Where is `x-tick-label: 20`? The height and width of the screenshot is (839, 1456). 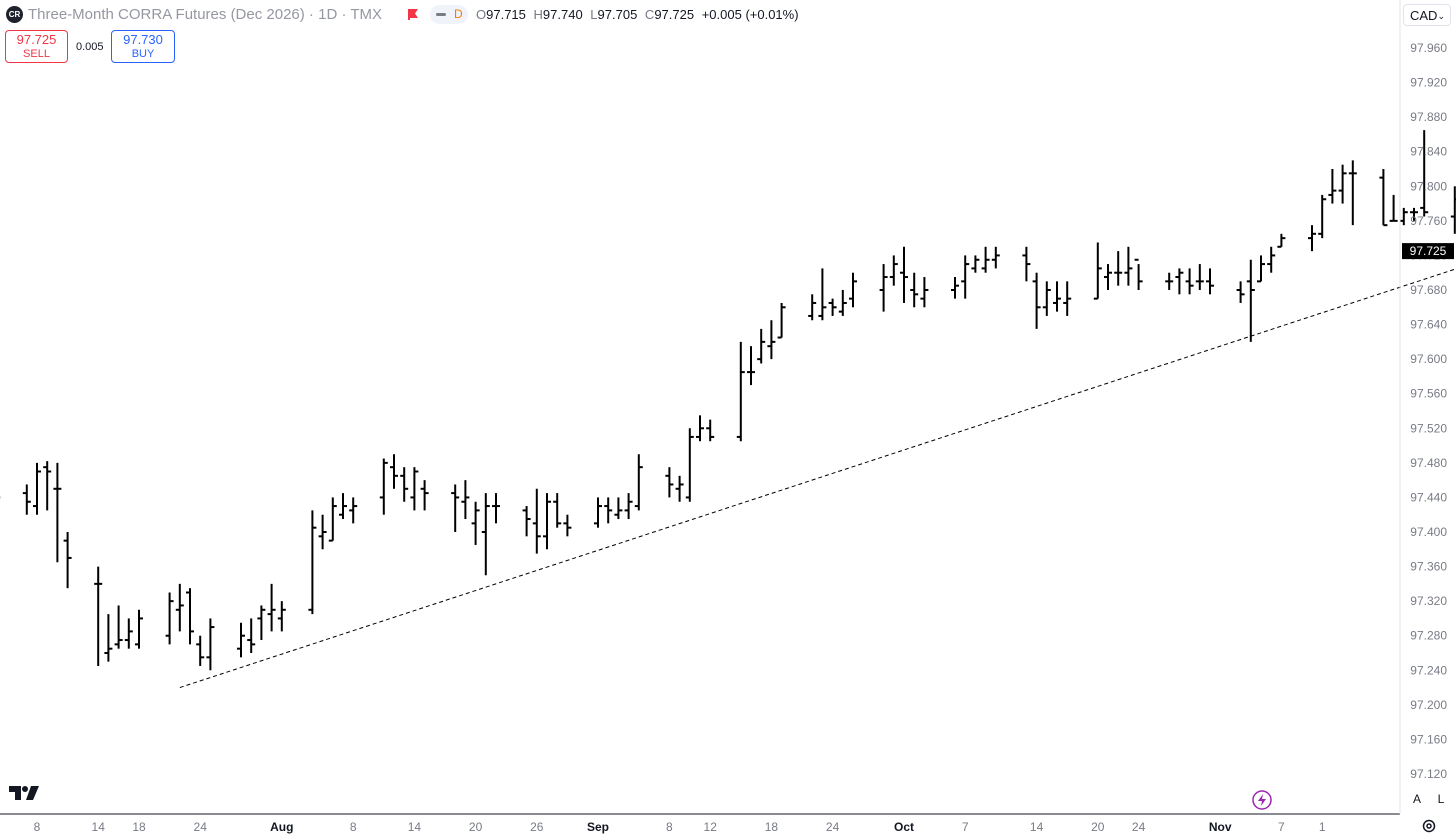
x-tick-label: 20 is located at coordinates (1098, 827).